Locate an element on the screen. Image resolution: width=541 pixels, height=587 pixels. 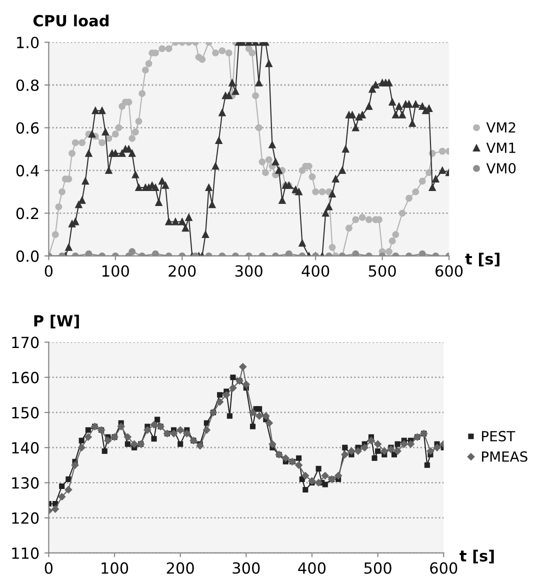
legend-label: VM1 is located at coordinates (501, 147).